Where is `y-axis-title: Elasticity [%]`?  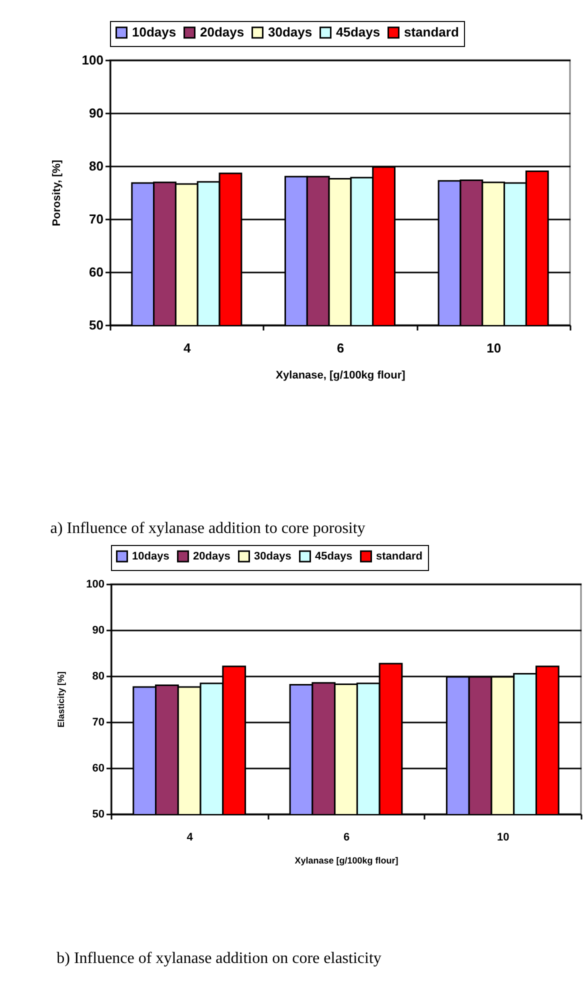 y-axis-title: Elasticity [%] is located at coordinates (61, 699).